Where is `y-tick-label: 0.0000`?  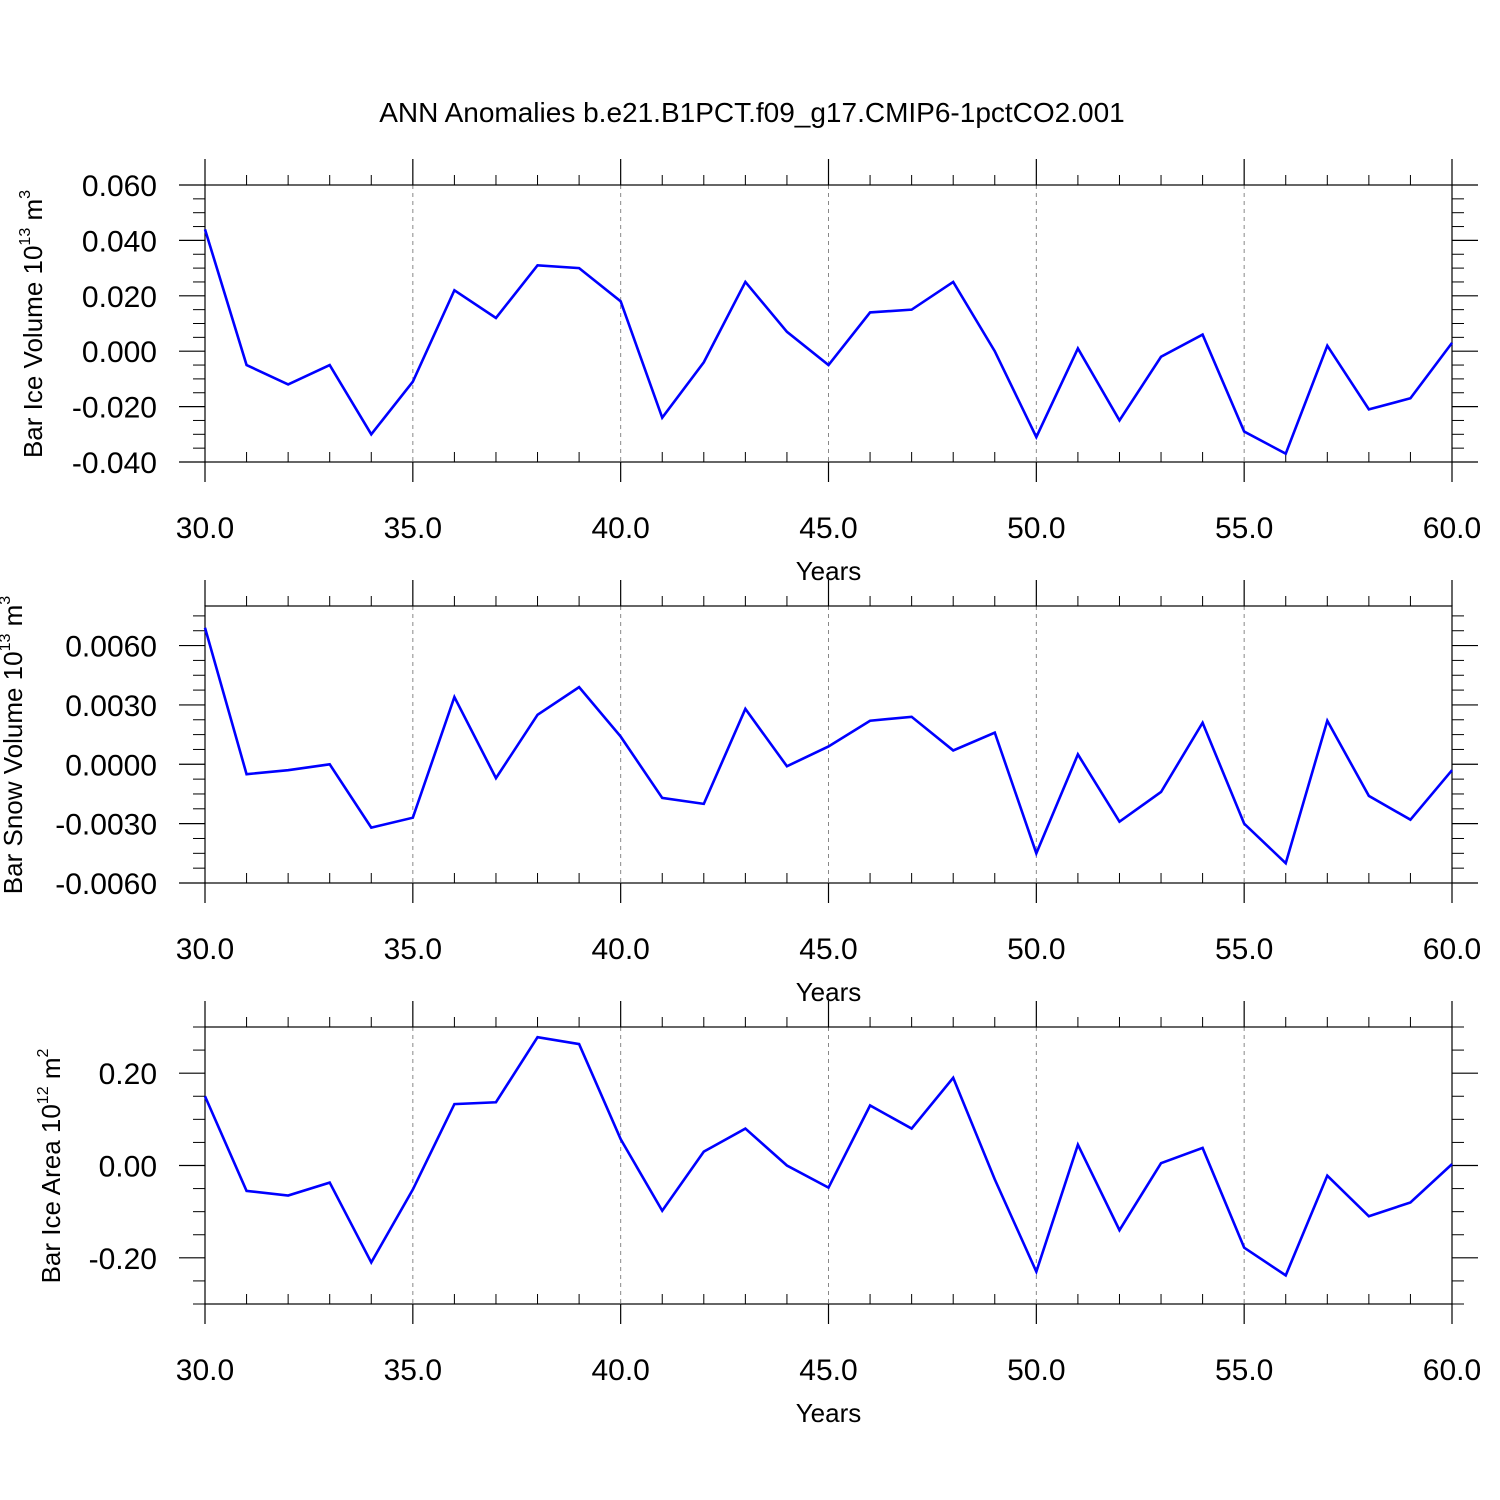
y-tick-label: 0.0000 is located at coordinates (111, 765).